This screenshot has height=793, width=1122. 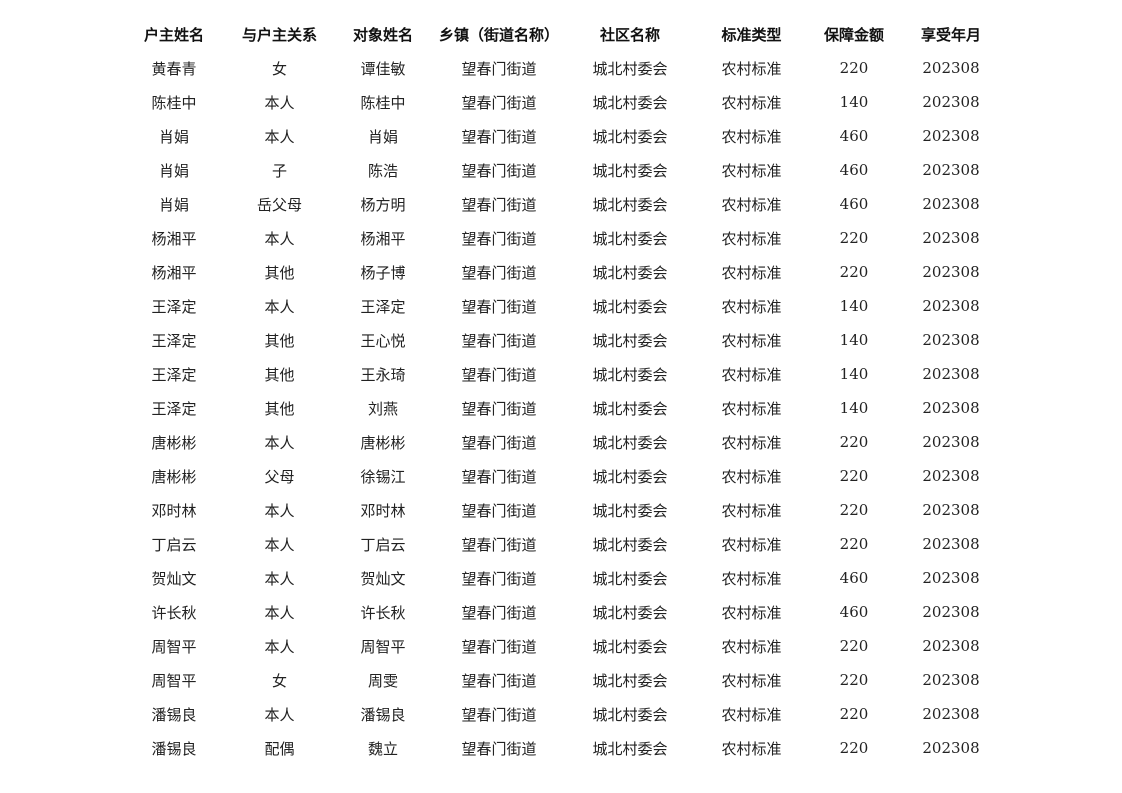 What do you see at coordinates (560, 272) in the screenshot?
I see `table-row: 杨湘平 其他 杨子博 望春门街道 城北村委会 农村标准 220 202308` at bounding box center [560, 272].